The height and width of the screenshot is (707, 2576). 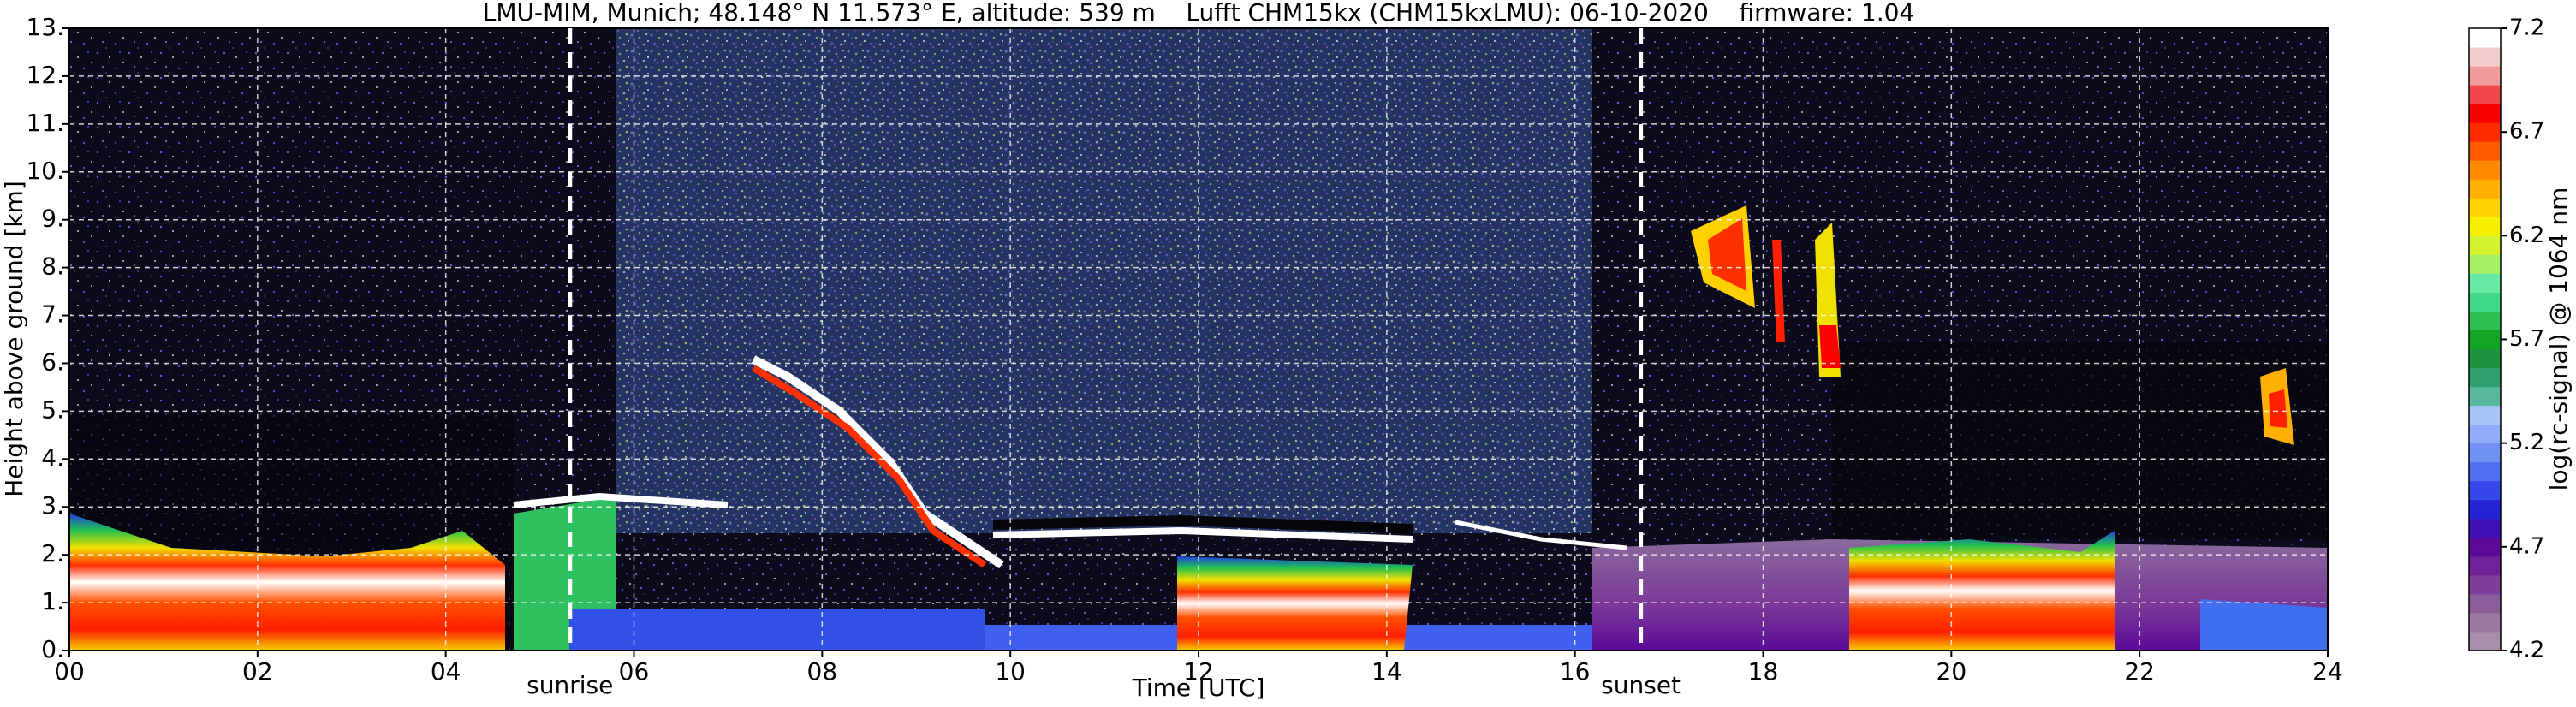 I want to click on y-tick-label: 7., so click(x=53, y=314).